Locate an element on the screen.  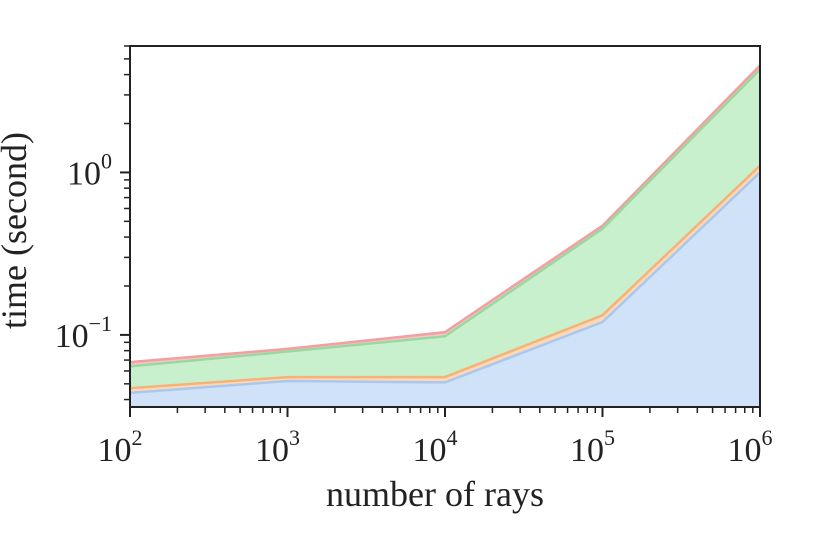
y-tick-label: 10⁰ is located at coordinates (89, 170).